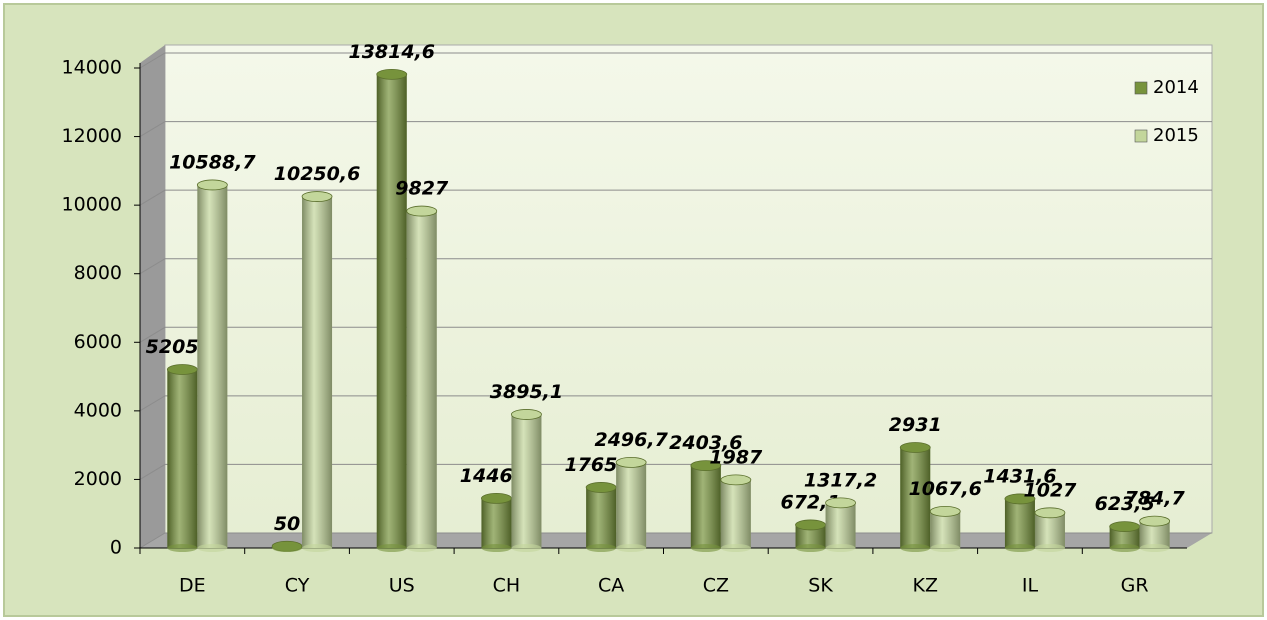  Describe the element at coordinates (116, 548) in the screenshot. I see `y-tick-label: 0` at that location.